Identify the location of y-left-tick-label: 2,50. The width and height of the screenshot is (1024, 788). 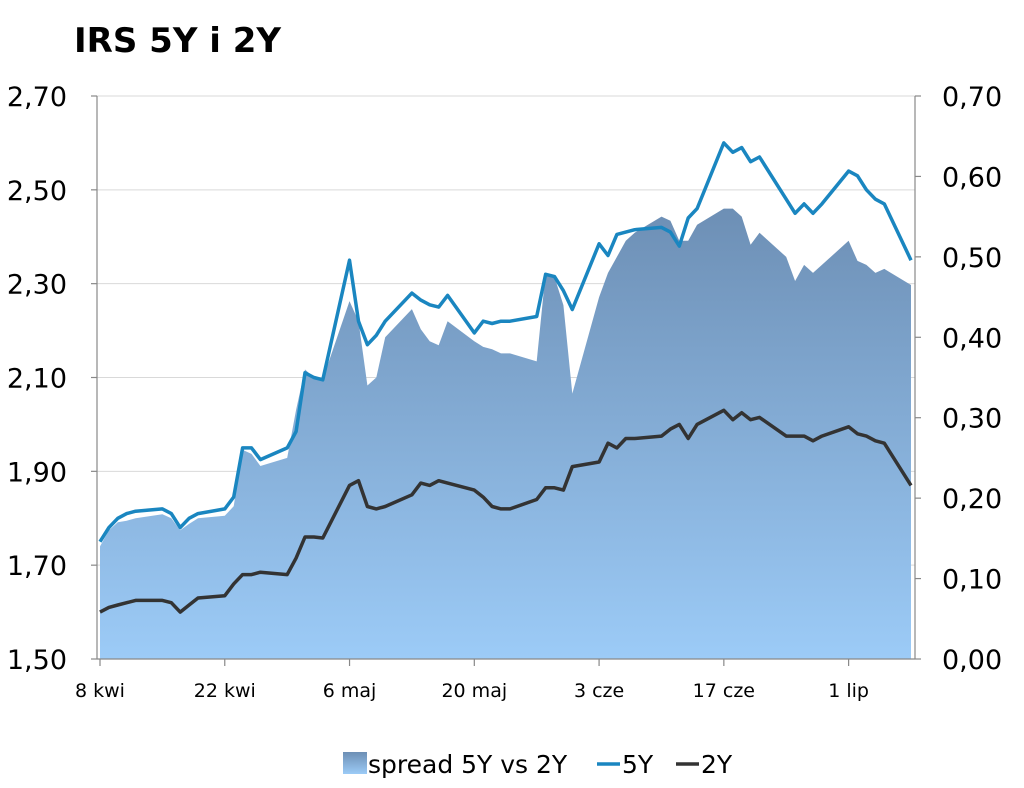
(37, 191).